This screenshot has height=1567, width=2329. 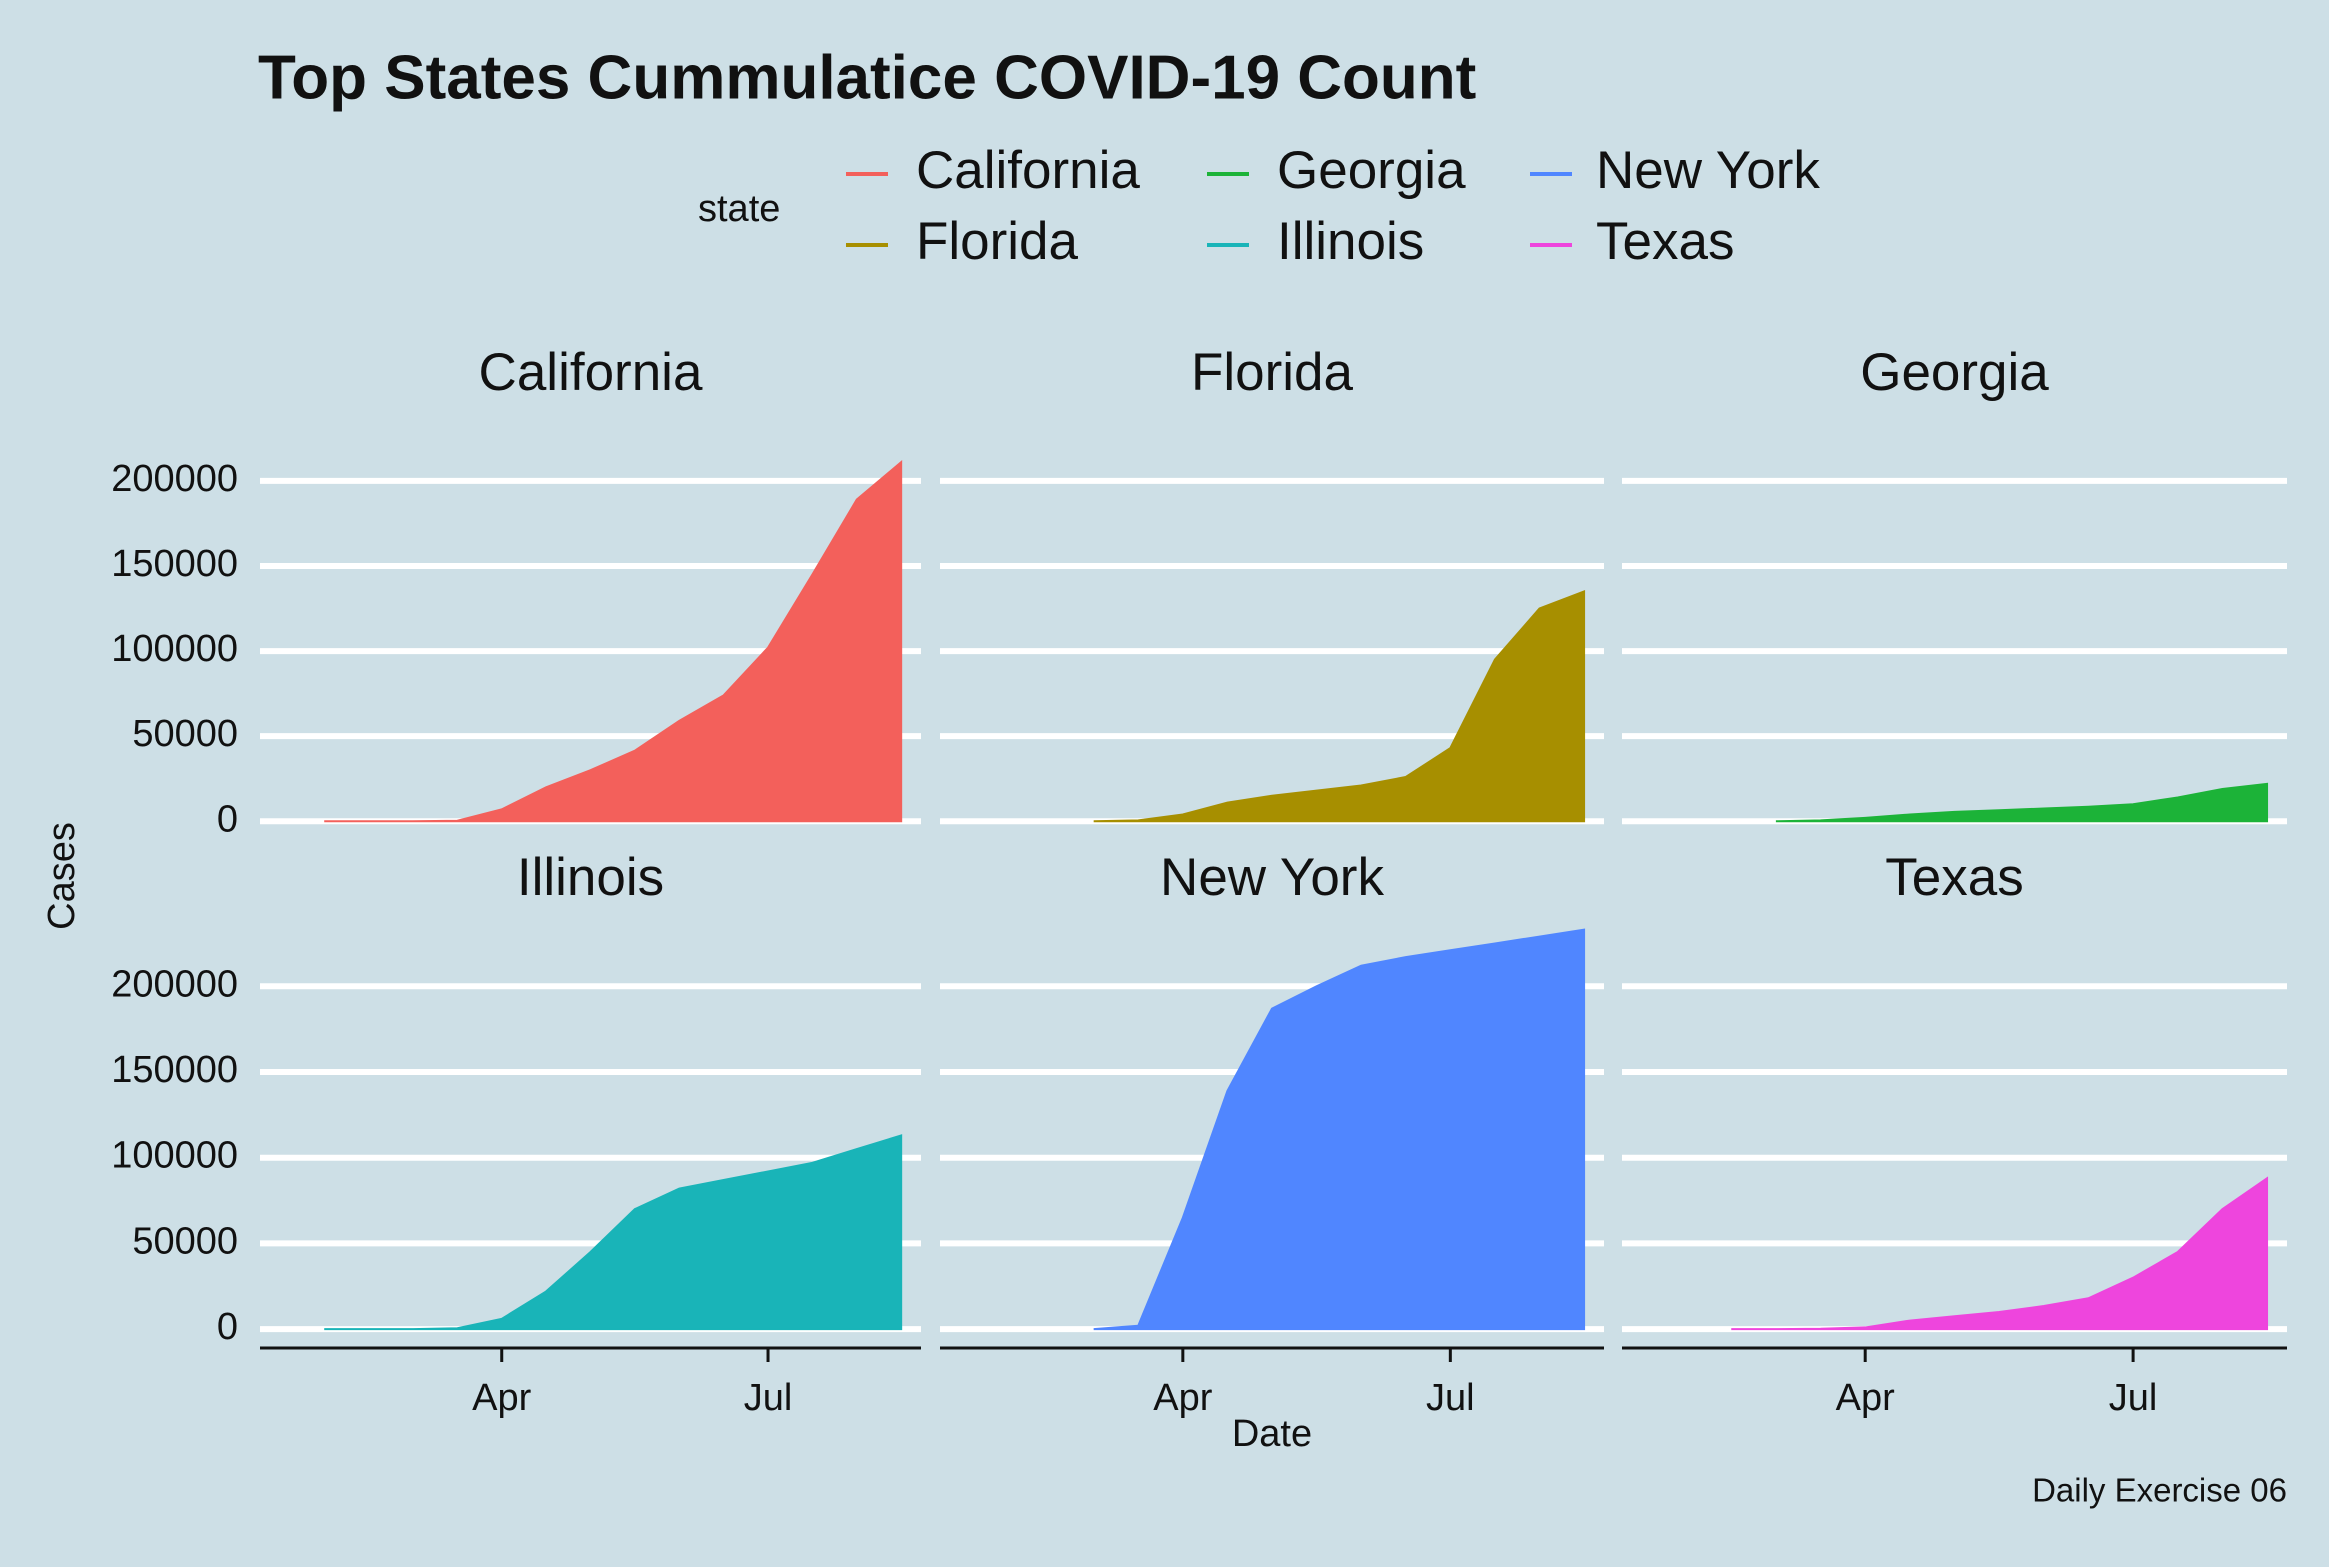 I want to click on chart-title: Top States Cummulatice COVID-19 Count, so click(x=867, y=77).